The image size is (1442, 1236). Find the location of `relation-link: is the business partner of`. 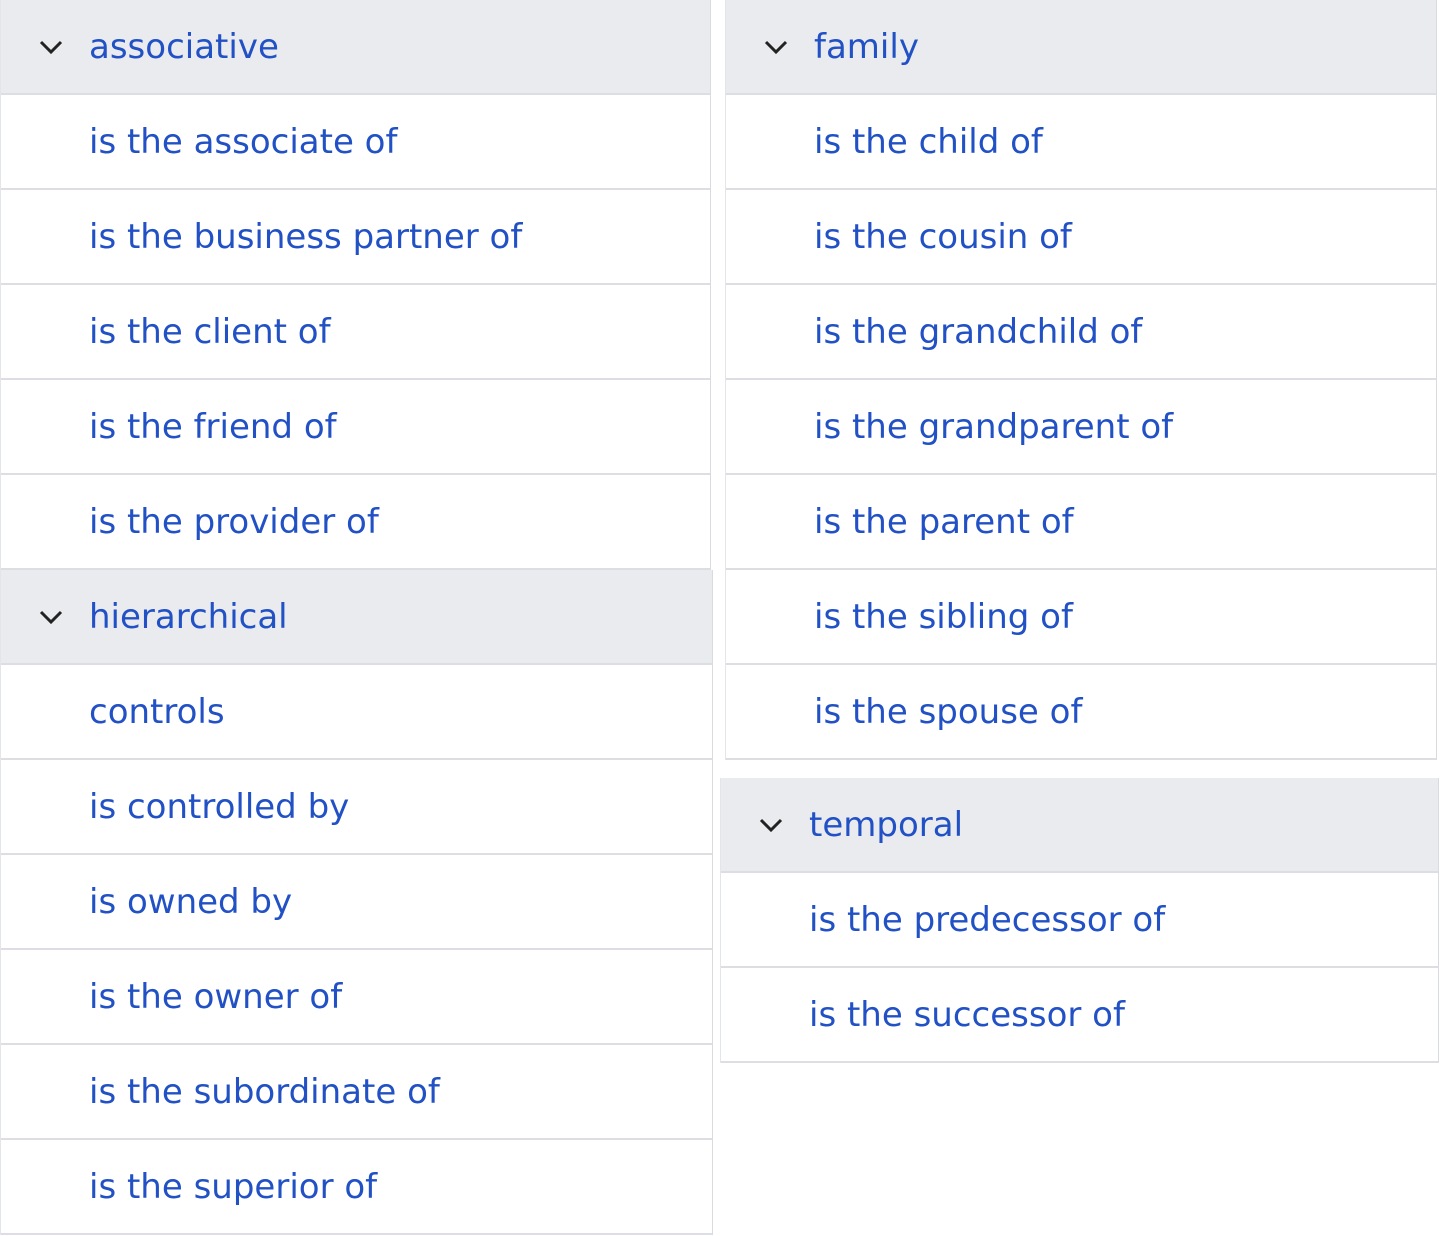

relation-link: is the business partner of is located at coordinates (306, 236).